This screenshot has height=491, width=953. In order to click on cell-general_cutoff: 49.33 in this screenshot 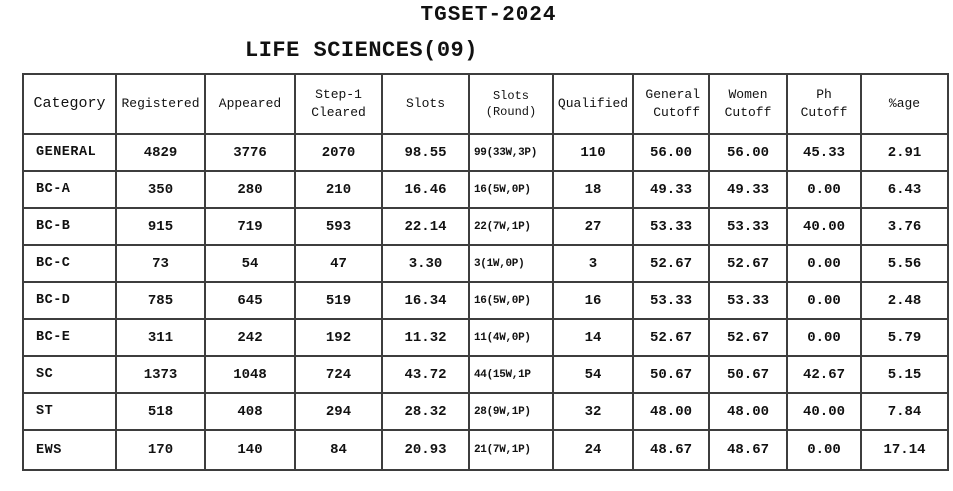, I will do `click(671, 189)`.